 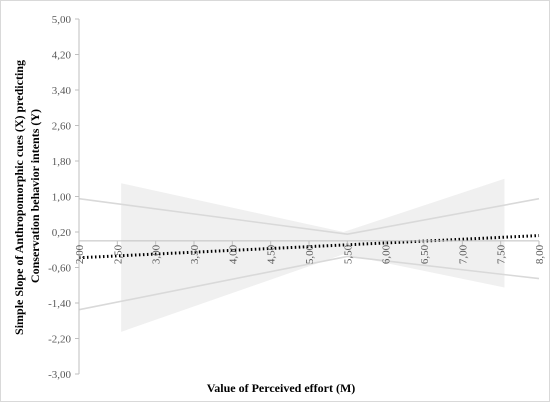 I want to click on x-tick-label: 3,50, so click(x=195, y=254).